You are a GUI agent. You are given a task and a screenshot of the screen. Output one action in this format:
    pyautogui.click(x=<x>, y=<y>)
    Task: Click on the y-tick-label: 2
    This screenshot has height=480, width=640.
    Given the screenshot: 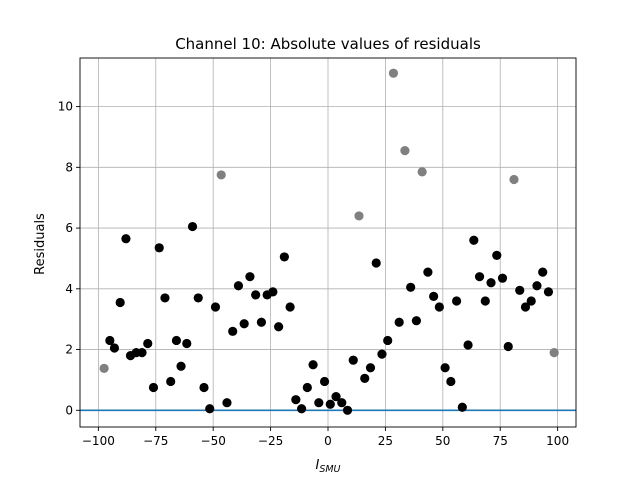 What is the action you would take?
    pyautogui.click(x=69, y=350)
    